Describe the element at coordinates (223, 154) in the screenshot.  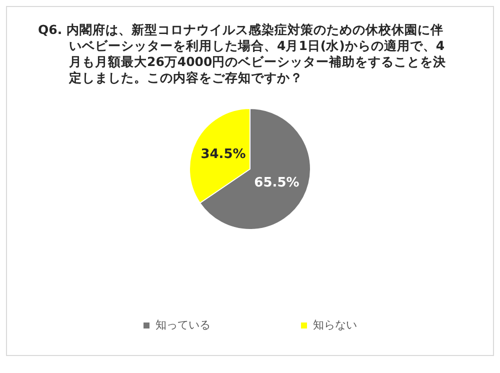
I see `data-label: 34.5%` at that location.